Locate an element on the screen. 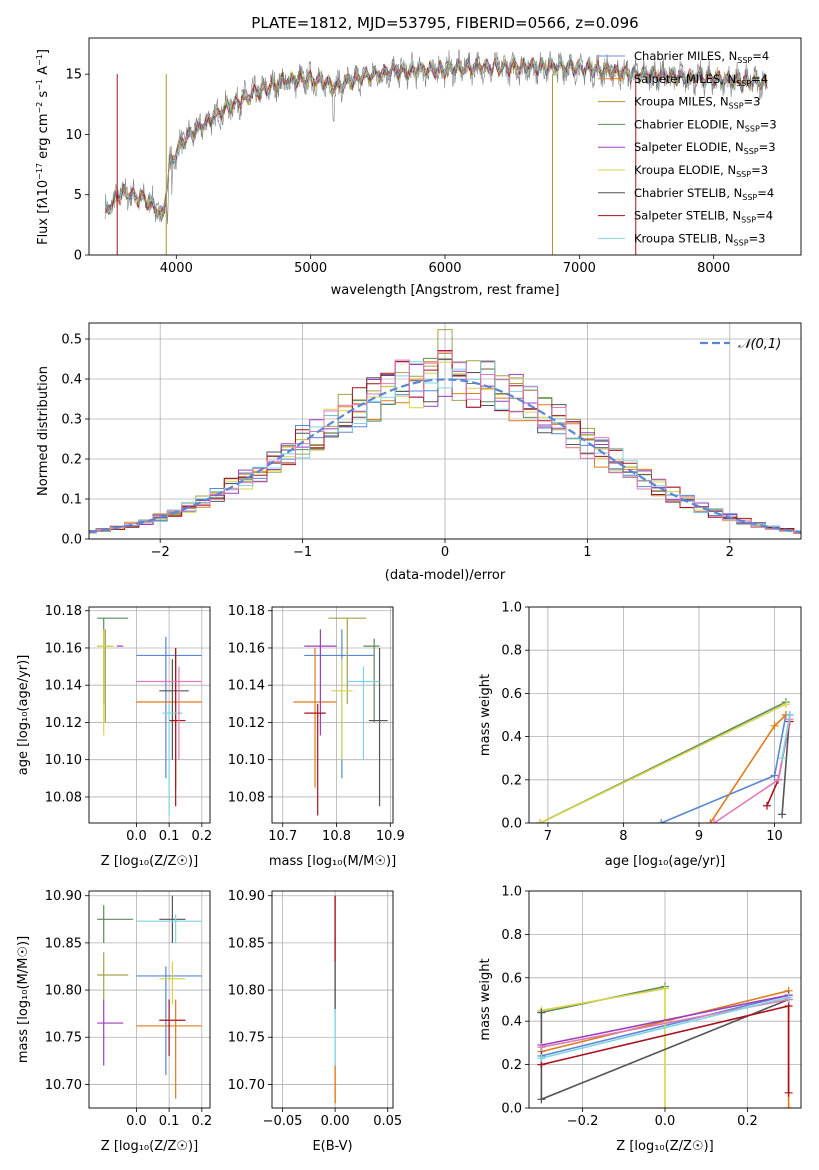 The image size is (819, 1170). age_vs_Z-xlabel: Z [log₁₀(Z/Z☉)] is located at coordinates (149, 861).